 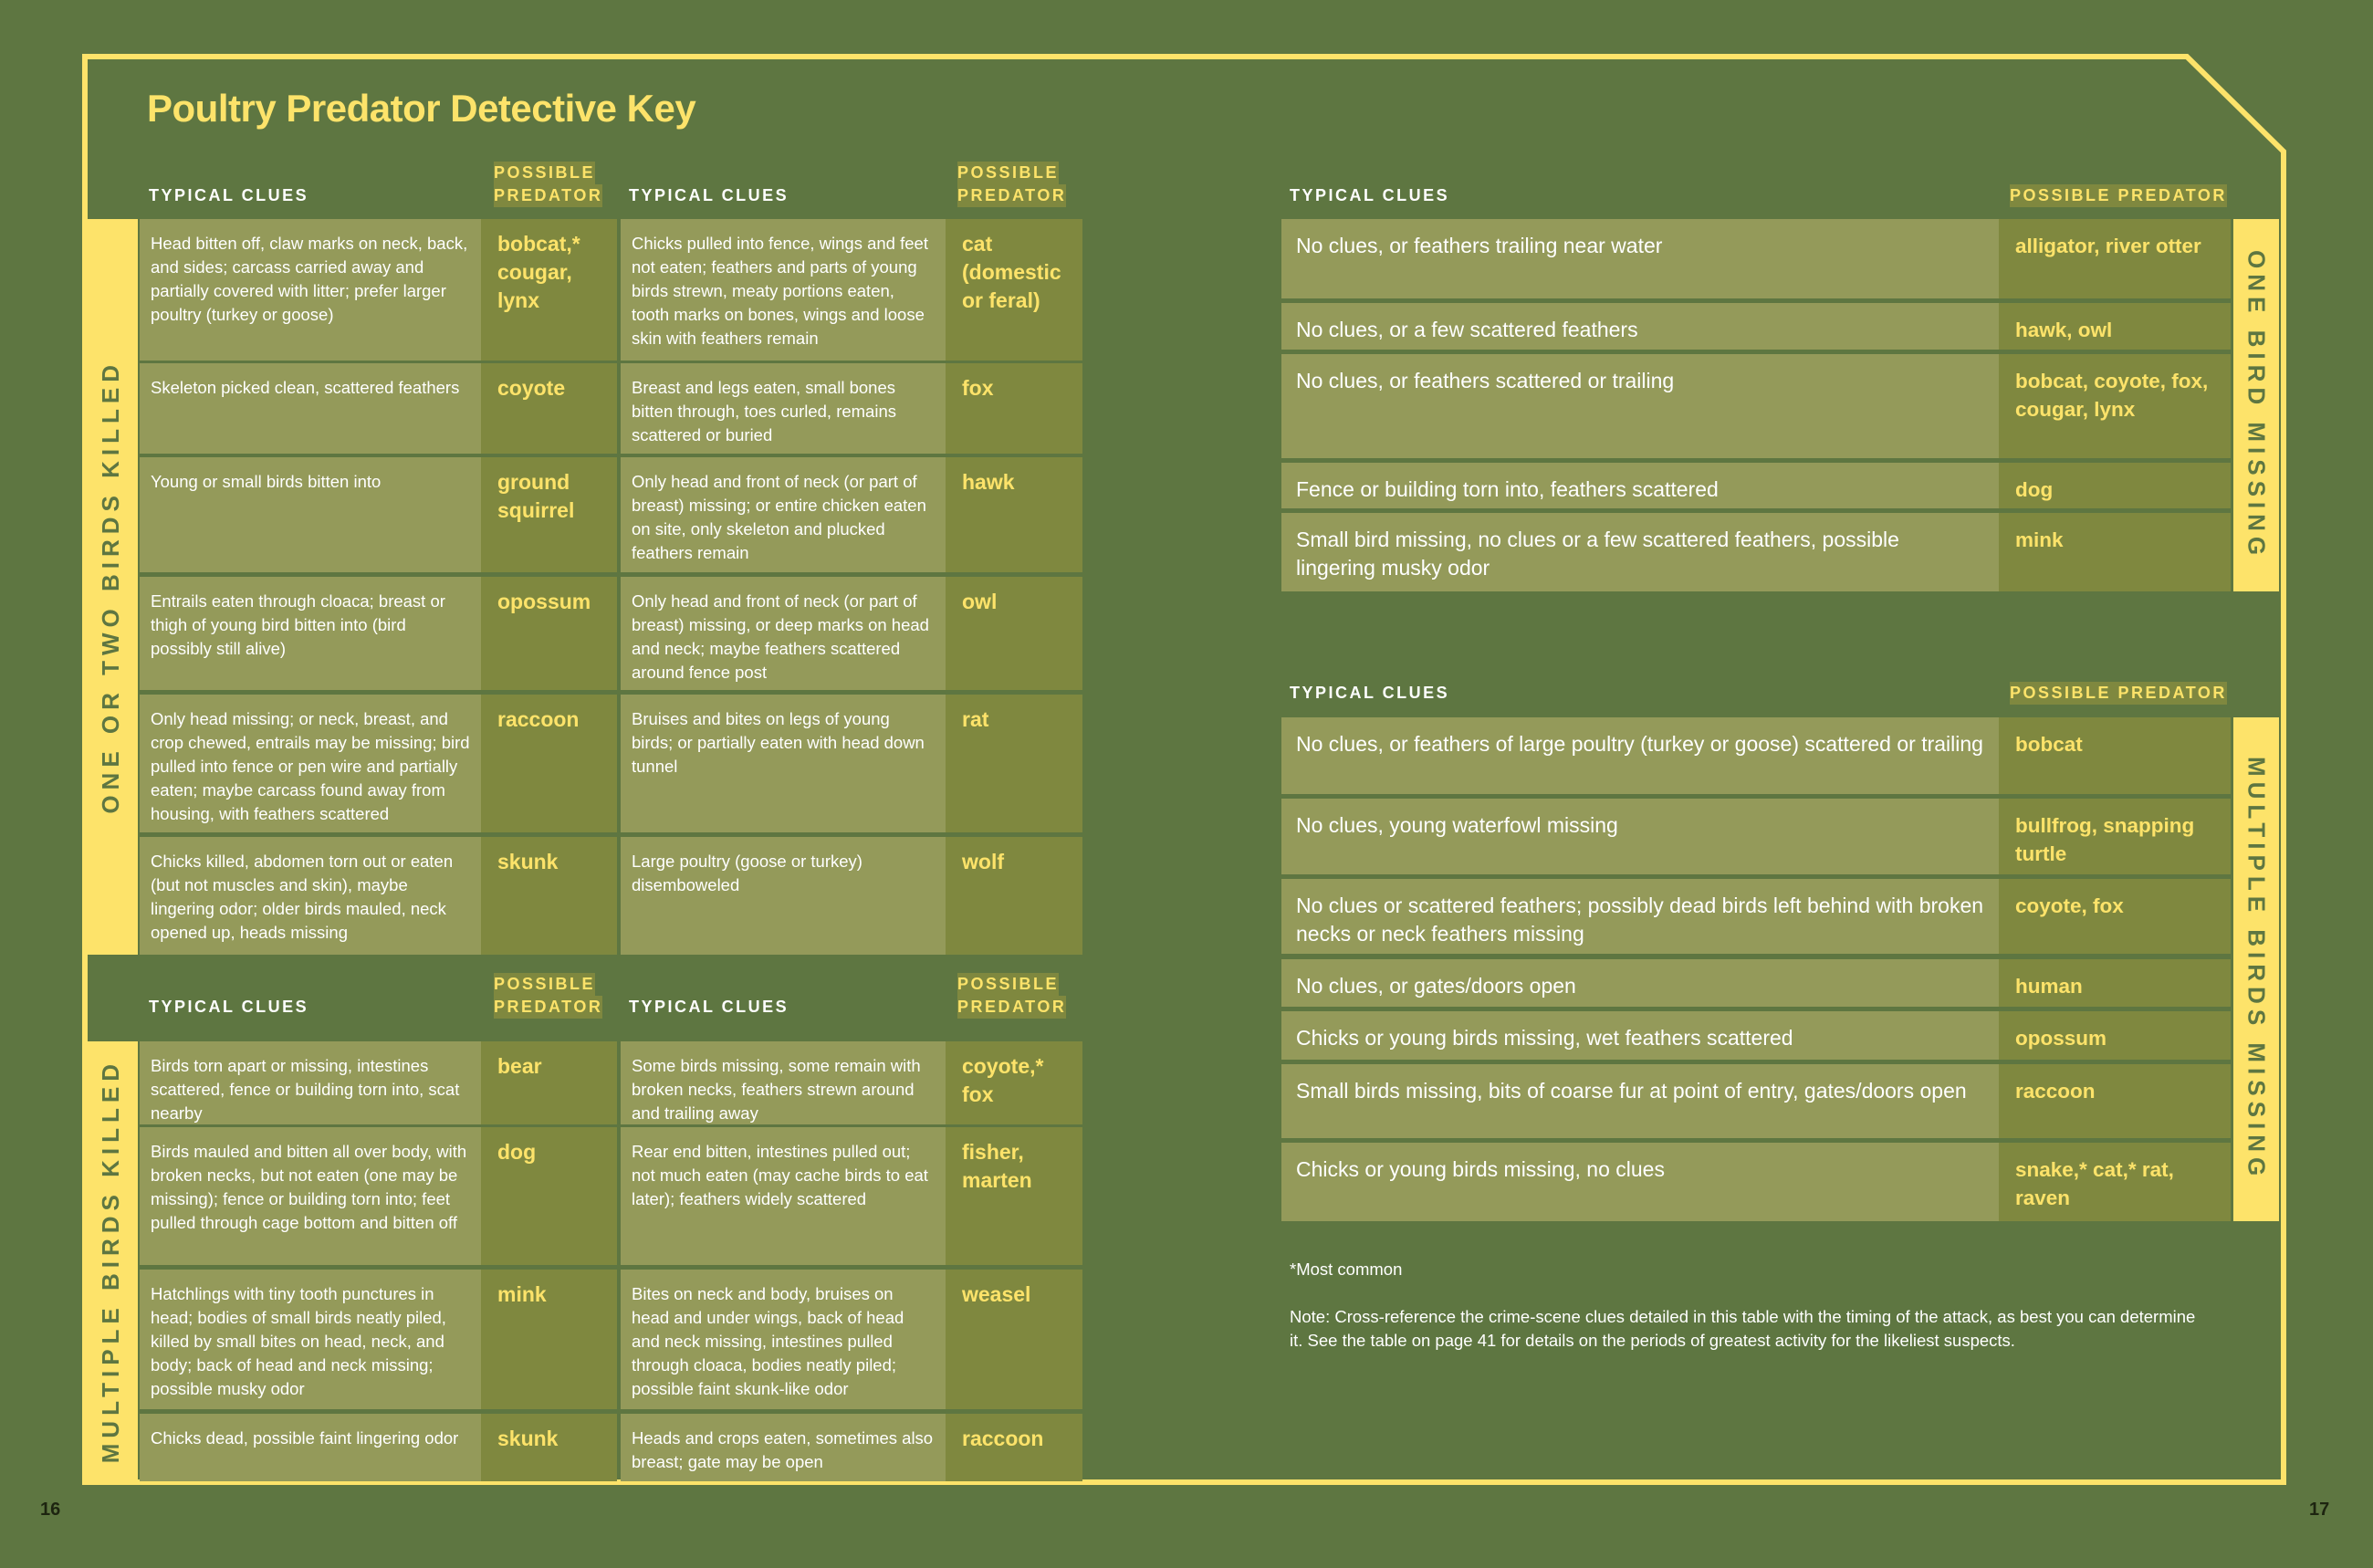 I want to click on predator-cell: fisher, marten, so click(x=1014, y=1196).